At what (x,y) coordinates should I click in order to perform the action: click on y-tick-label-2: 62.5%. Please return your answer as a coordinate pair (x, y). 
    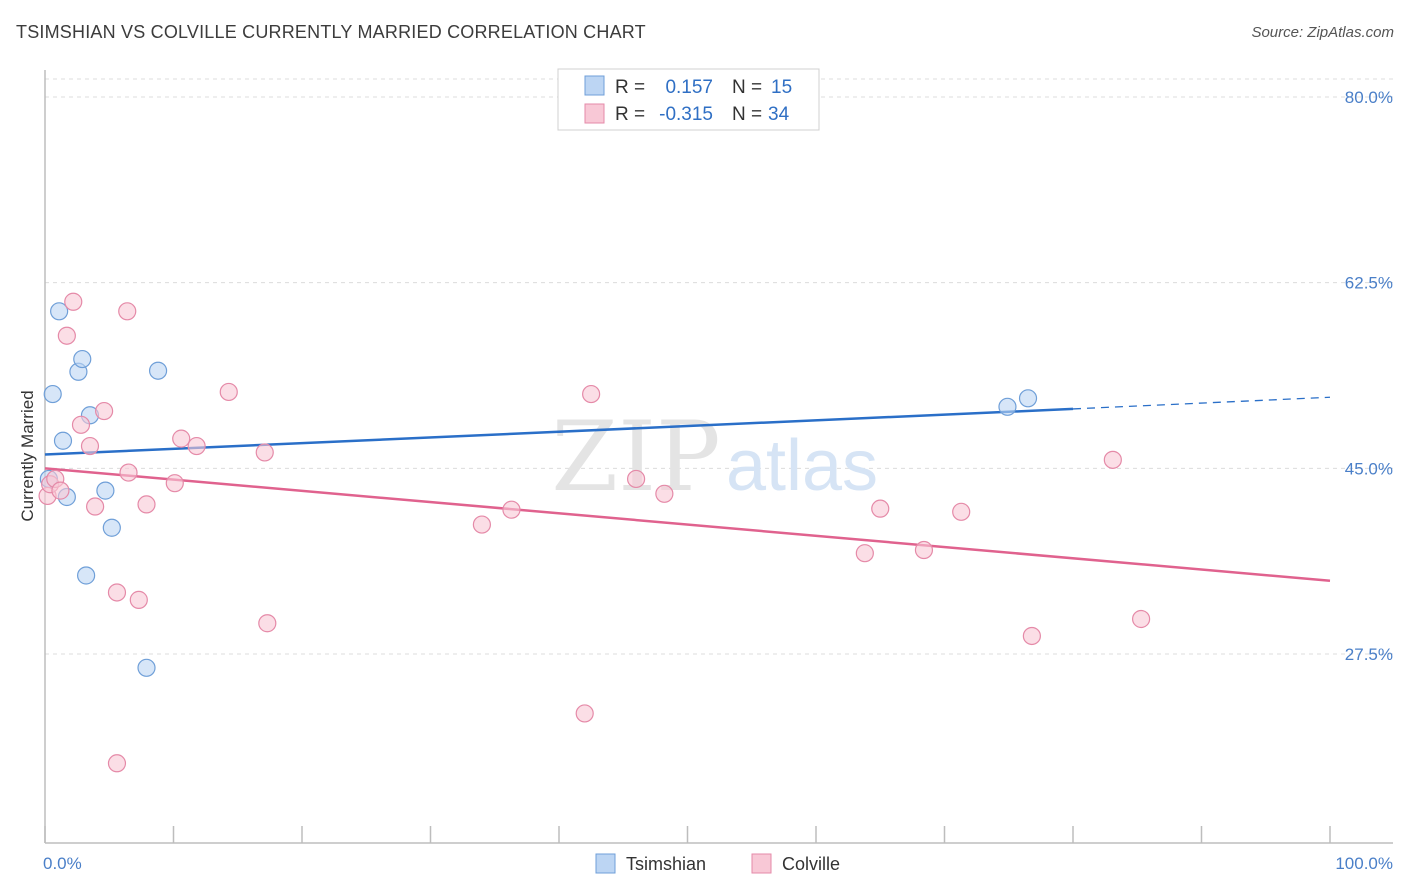
    Looking at the image, I should click on (1369, 283).